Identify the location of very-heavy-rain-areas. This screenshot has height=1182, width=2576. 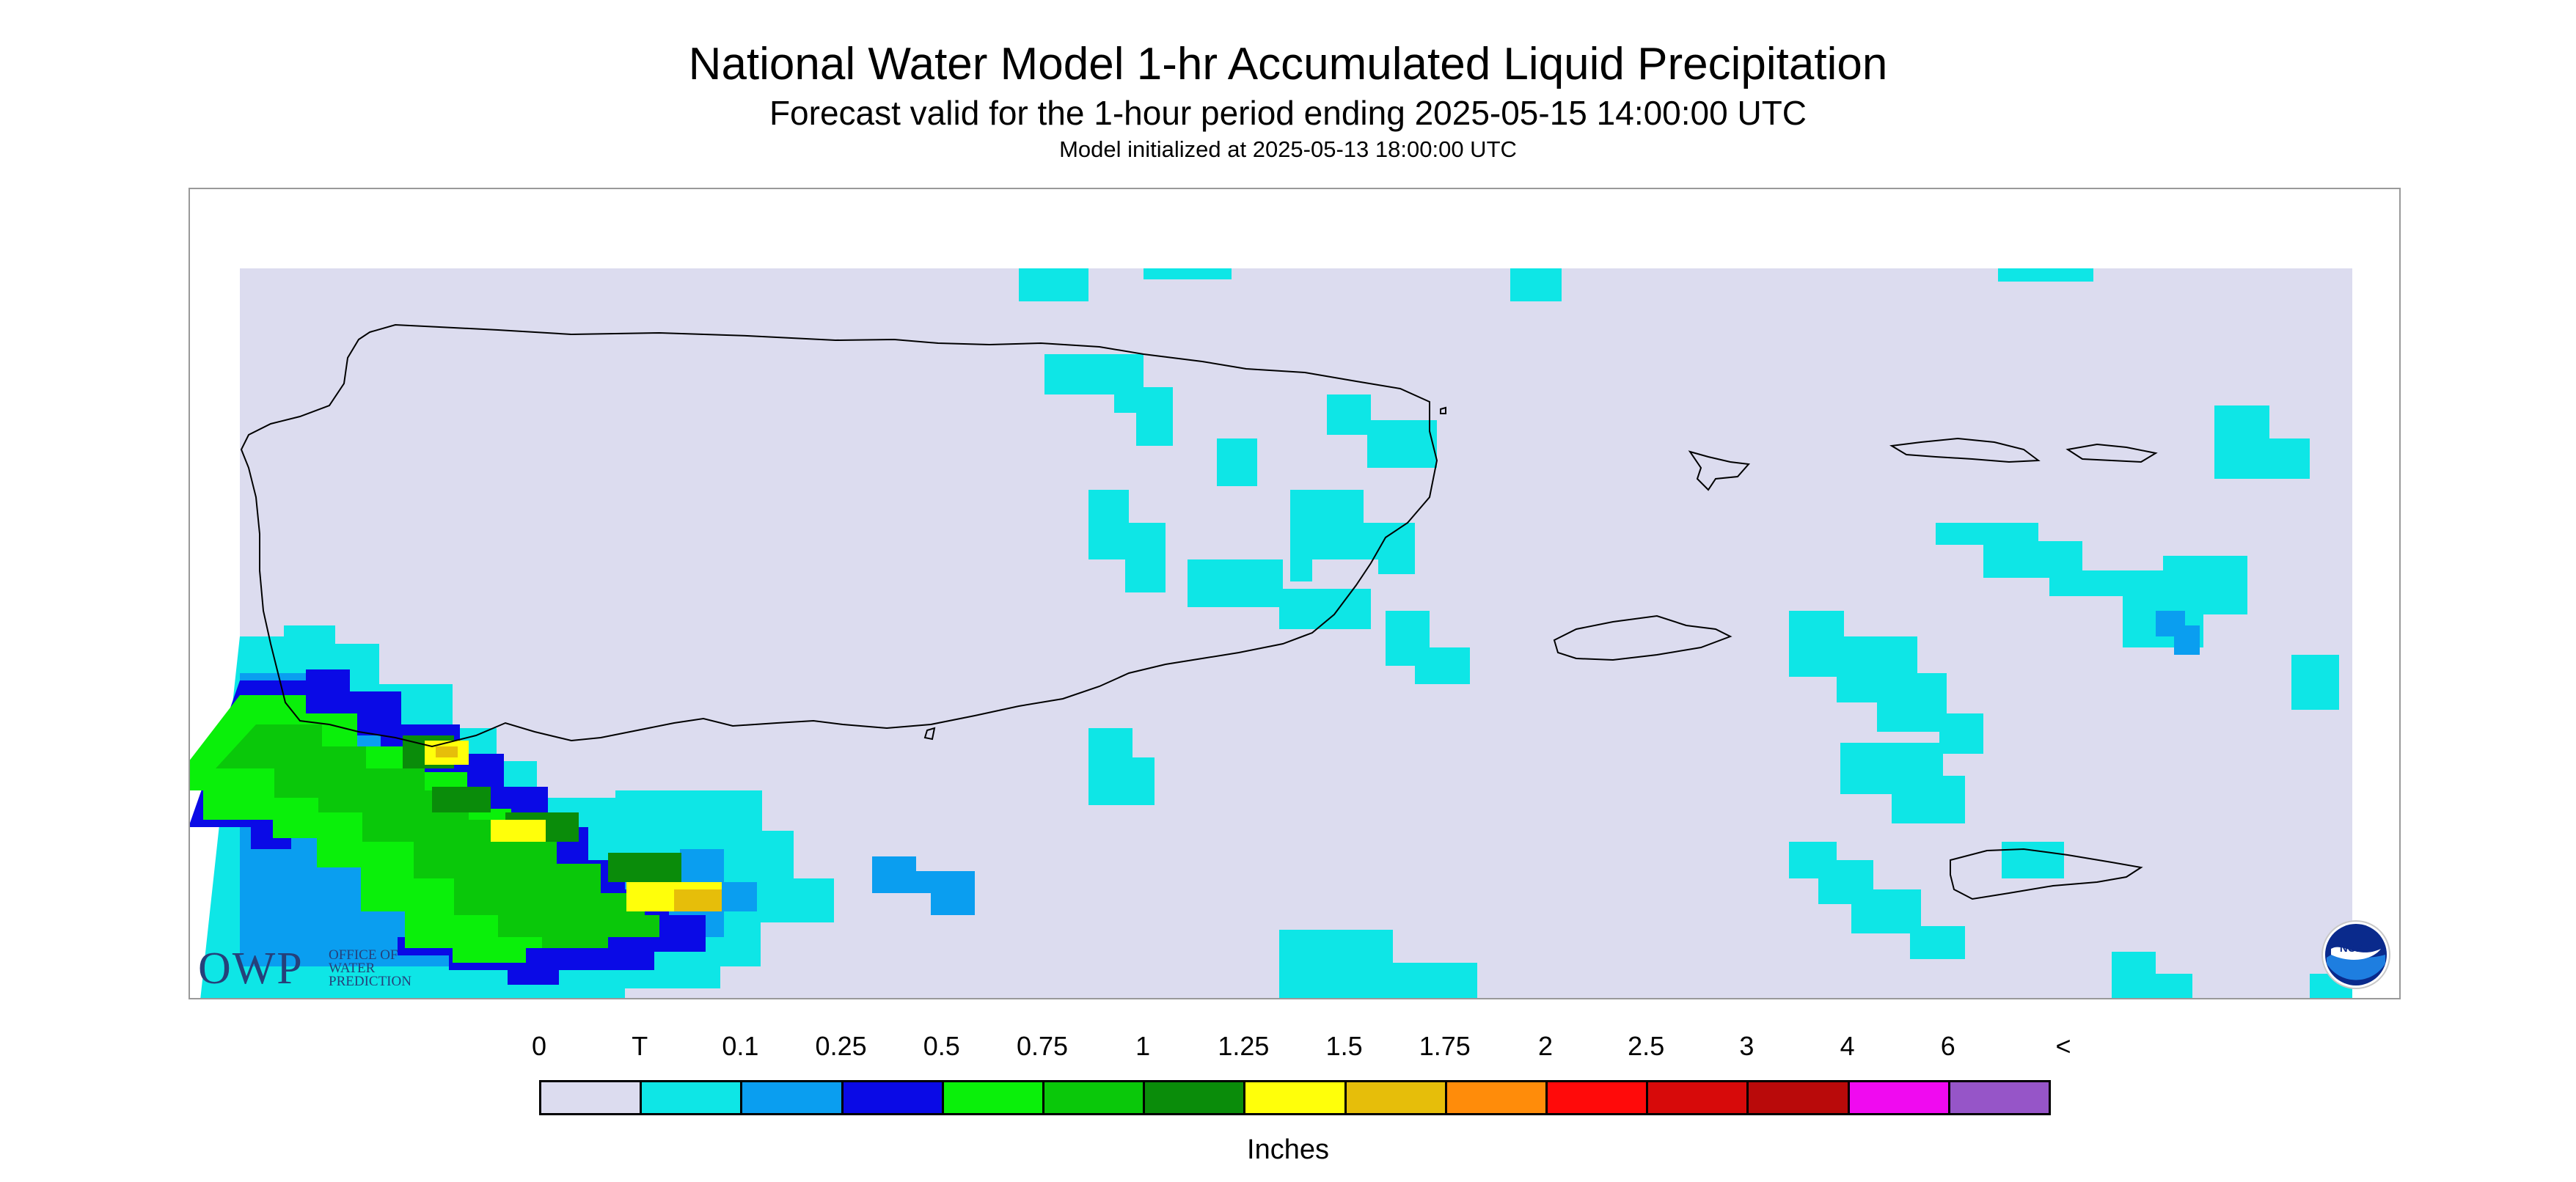
(437, 836).